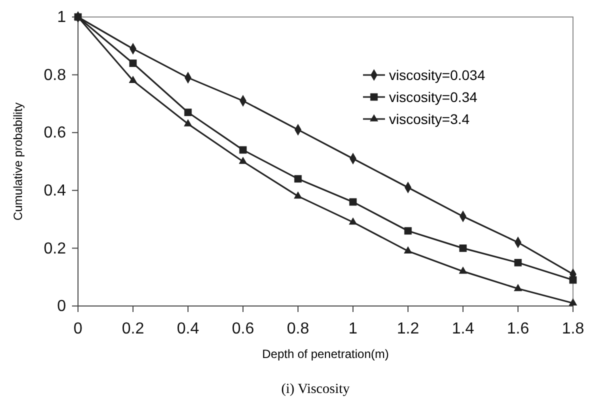  What do you see at coordinates (78, 329) in the screenshot?
I see `x-tick-label: 0` at bounding box center [78, 329].